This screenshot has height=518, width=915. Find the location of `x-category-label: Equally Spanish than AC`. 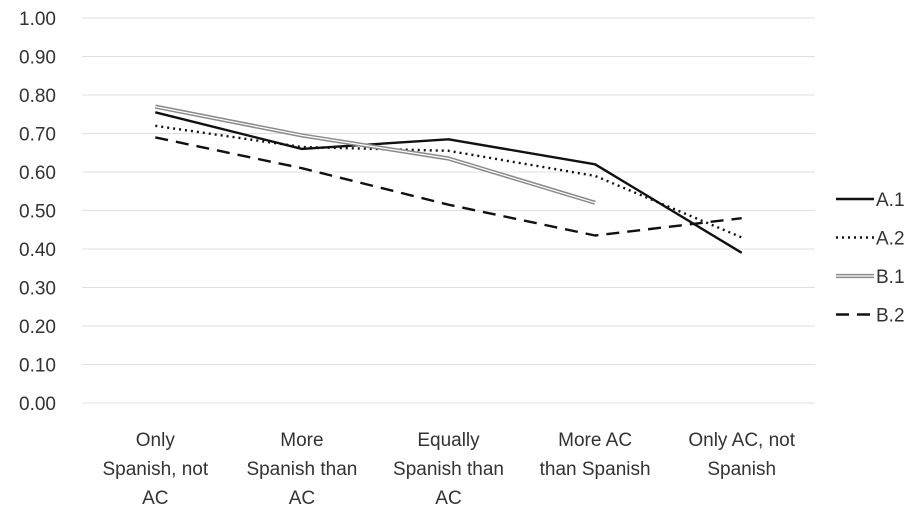

x-category-label: Equally Spanish than AC is located at coordinates (448, 469).